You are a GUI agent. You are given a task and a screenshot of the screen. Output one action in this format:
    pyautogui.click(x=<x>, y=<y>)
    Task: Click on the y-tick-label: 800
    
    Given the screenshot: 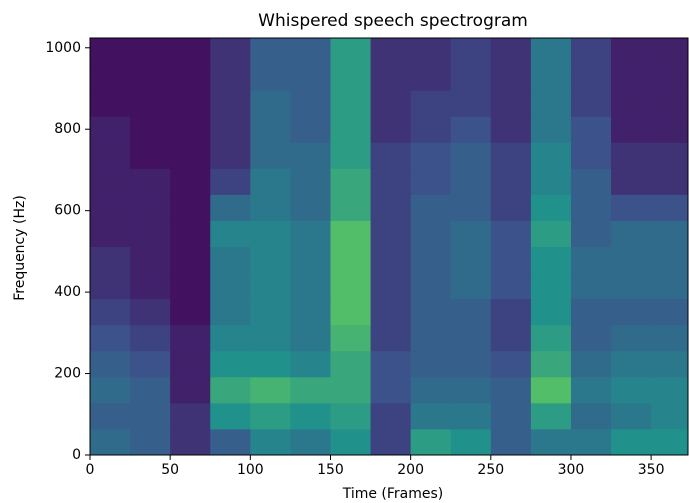 What is the action you would take?
    pyautogui.click(x=67, y=129)
    